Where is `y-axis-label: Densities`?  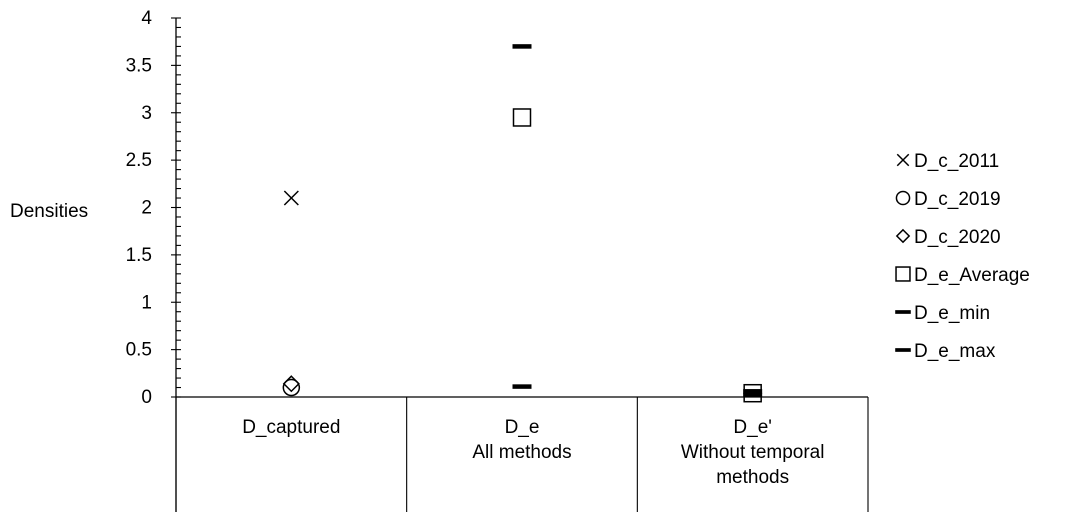
y-axis-label: Densities is located at coordinates (49, 211).